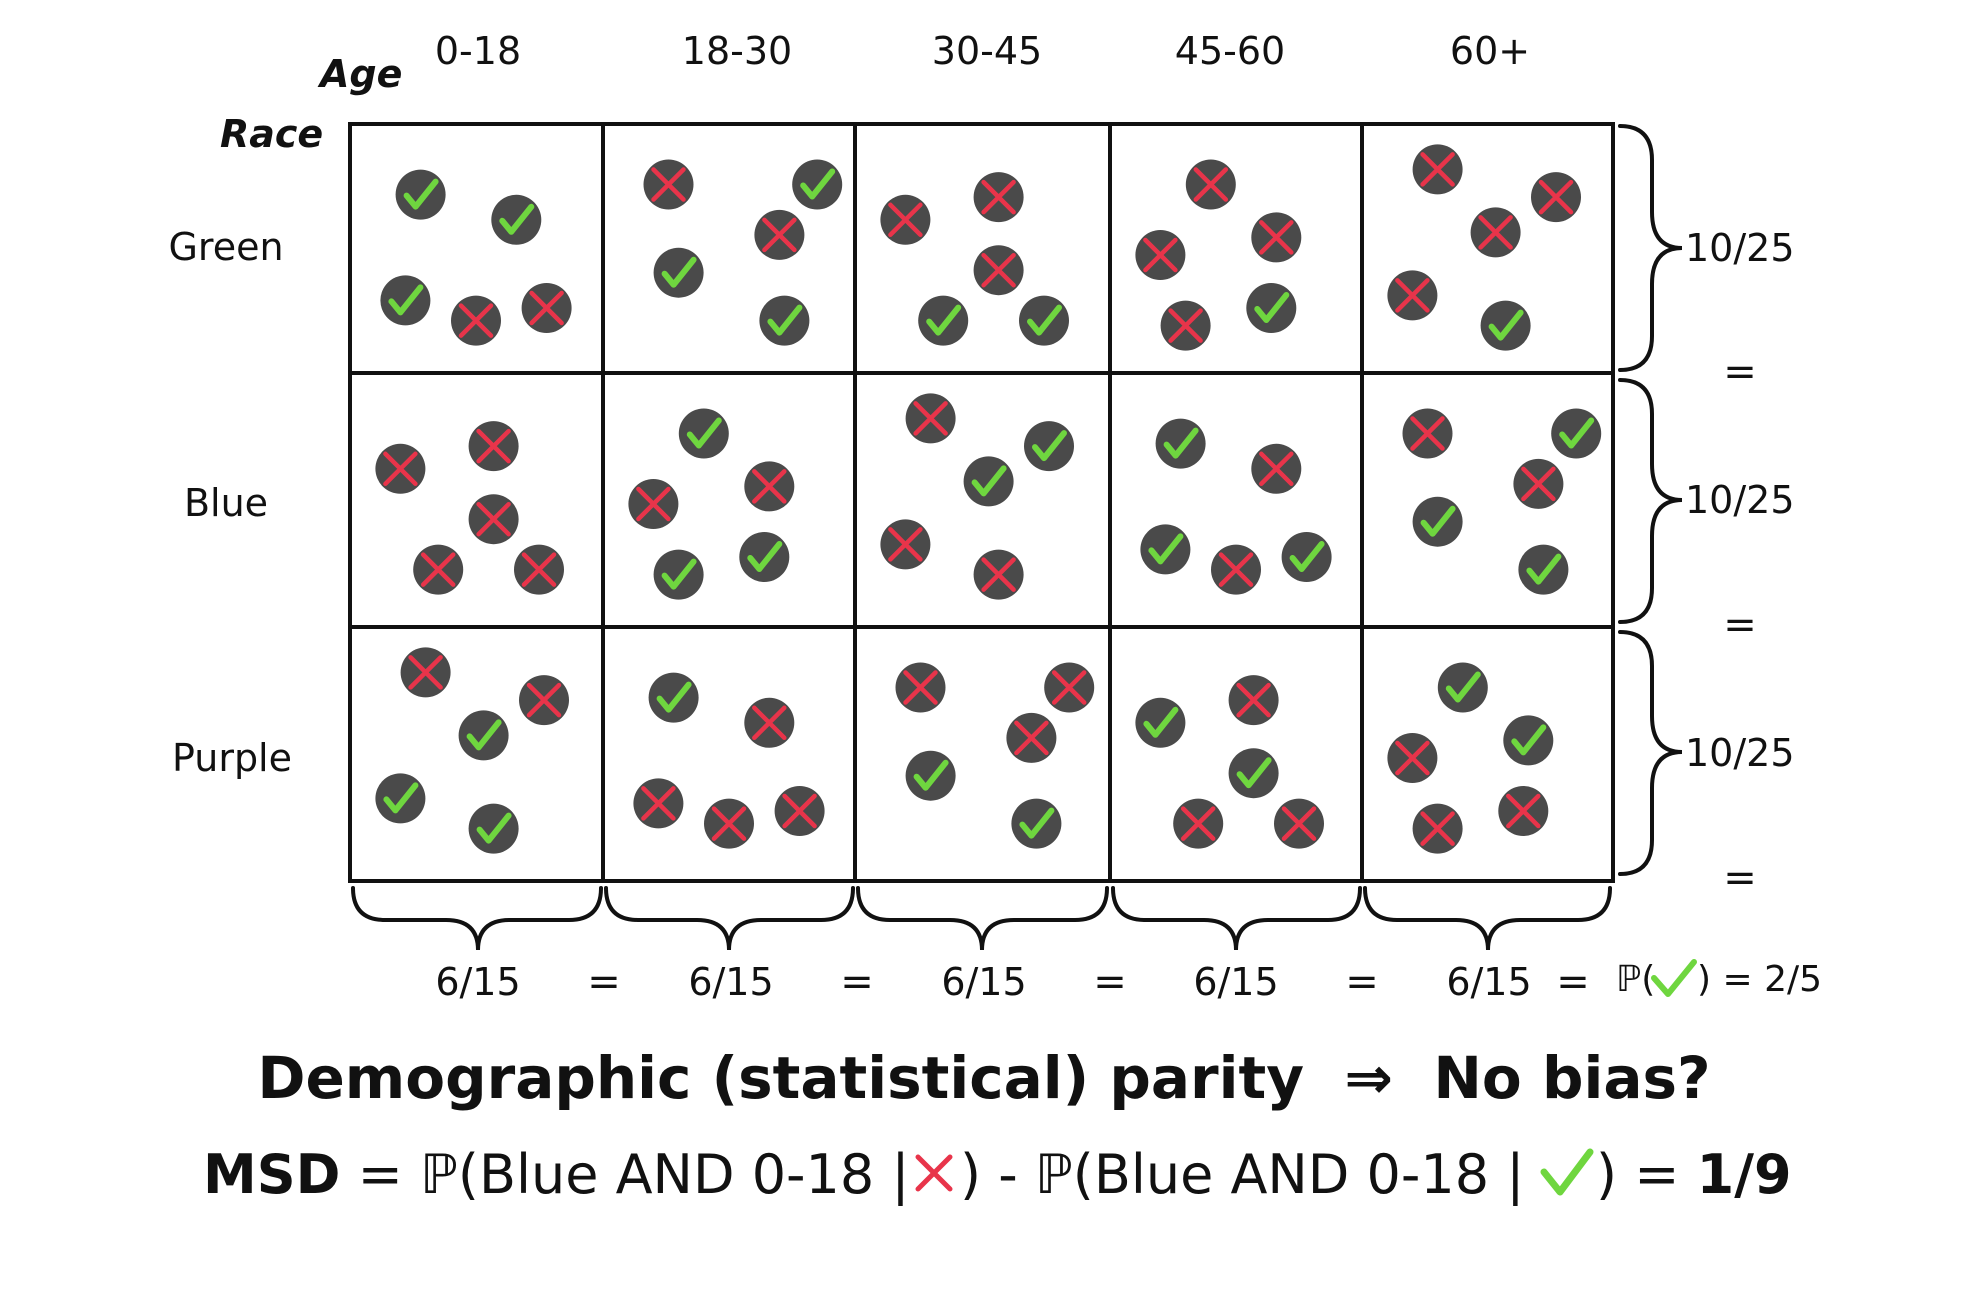  What do you see at coordinates (1759, 979) in the screenshot?
I see `overall-prob-suffix: ) = 2/5` at bounding box center [1759, 979].